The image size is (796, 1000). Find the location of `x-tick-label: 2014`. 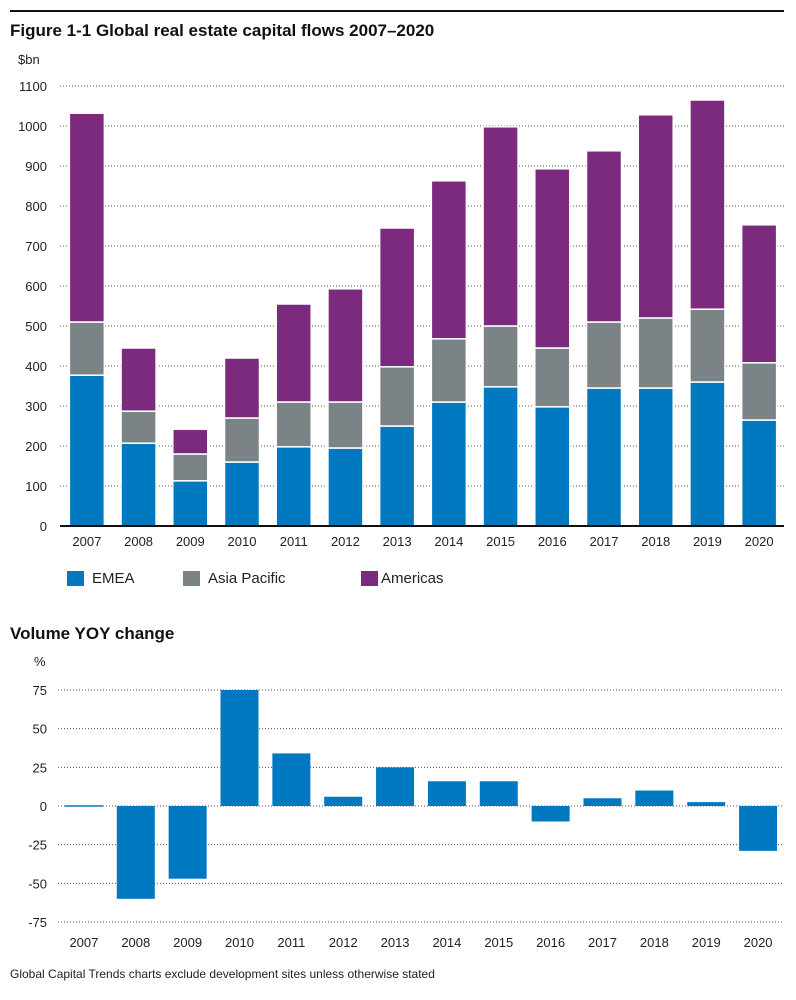

x-tick-label: 2014 is located at coordinates (448, 541).